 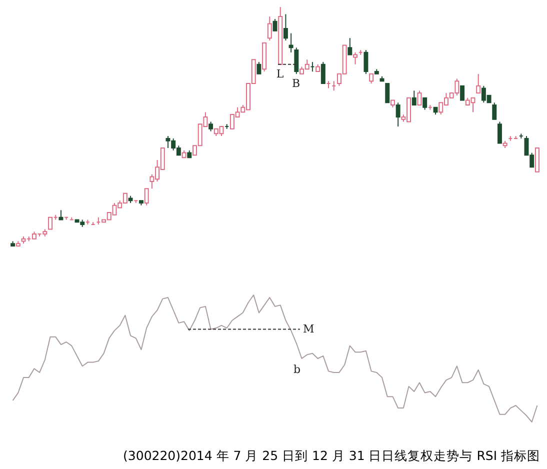 What do you see at coordinates (331, 456) in the screenshot?
I see `text: (300220)2014 年 7 月 25 日到 12 月 31 日日线复权走势与 RSI 指标图` at bounding box center [331, 456].